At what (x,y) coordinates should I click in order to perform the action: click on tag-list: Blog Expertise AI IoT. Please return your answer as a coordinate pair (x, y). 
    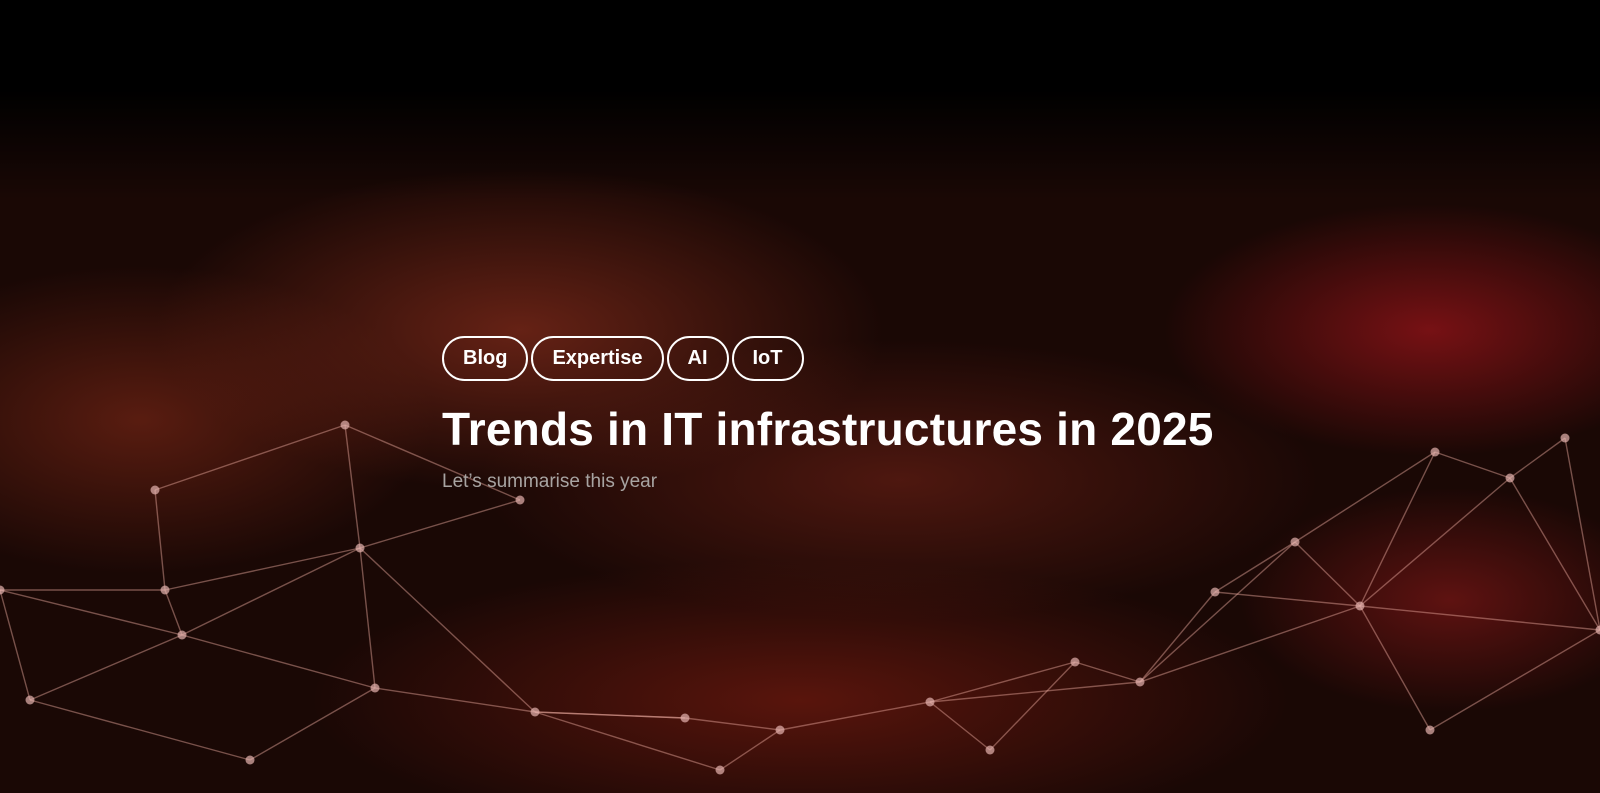
    Looking at the image, I should click on (828, 358).